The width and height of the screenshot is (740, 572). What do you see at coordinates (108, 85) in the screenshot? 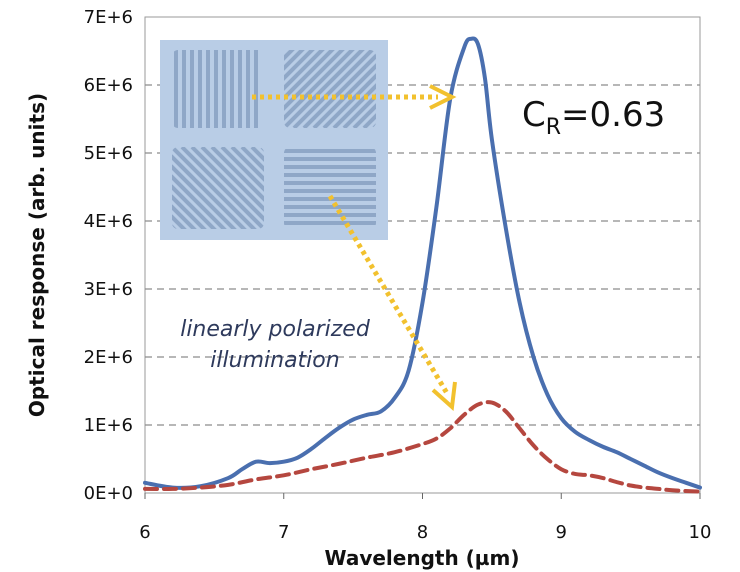
I see `y-tick-label: 6E+6` at bounding box center [108, 85].